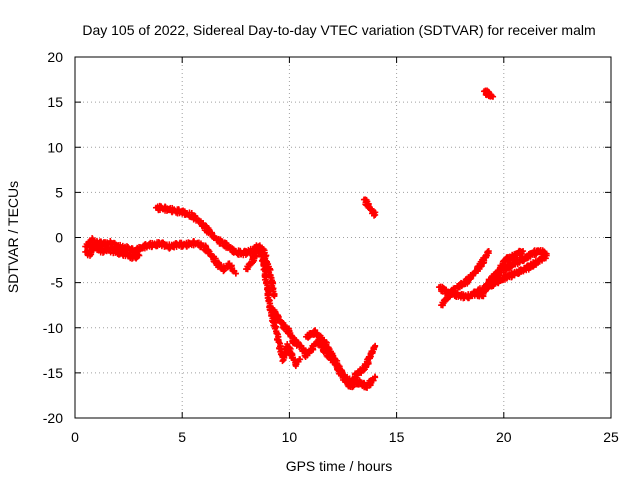  What do you see at coordinates (13, 237) in the screenshot?
I see `y-axis-title: SDTVAR / TECUs` at bounding box center [13, 237].